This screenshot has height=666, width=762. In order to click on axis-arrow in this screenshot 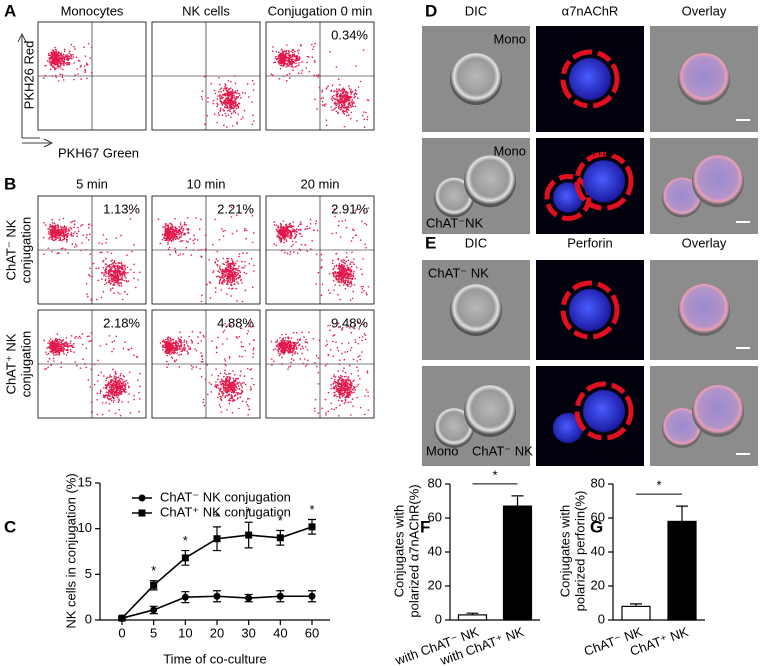, I will do `click(37, 143)`.